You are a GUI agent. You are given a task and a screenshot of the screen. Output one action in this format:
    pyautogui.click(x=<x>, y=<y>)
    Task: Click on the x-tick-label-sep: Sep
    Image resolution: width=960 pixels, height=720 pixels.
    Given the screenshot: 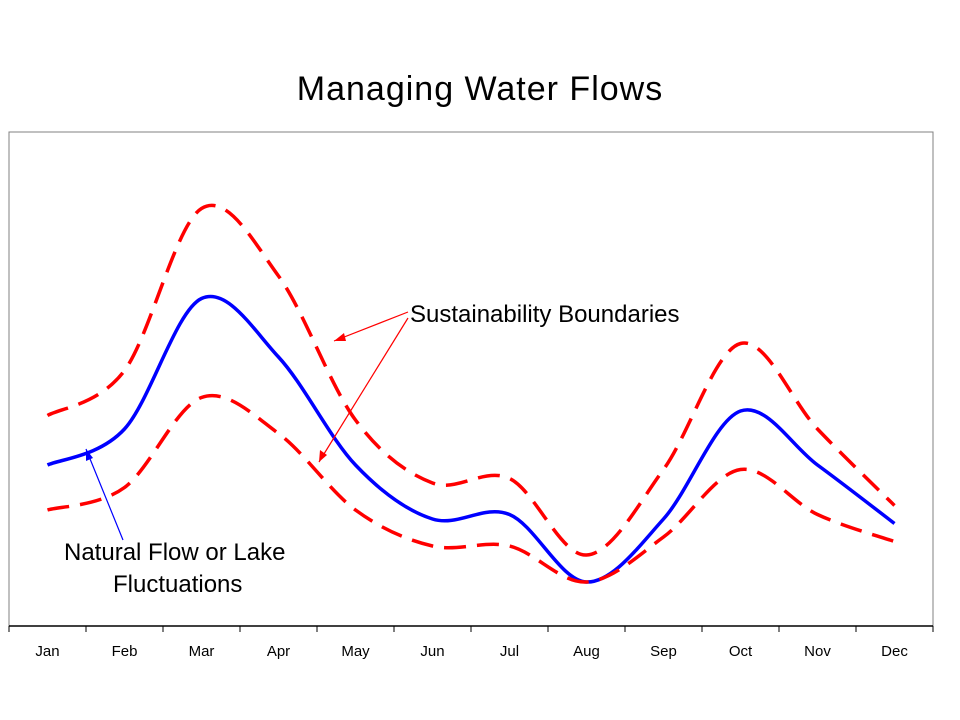 What is the action you would take?
    pyautogui.click(x=663, y=651)
    